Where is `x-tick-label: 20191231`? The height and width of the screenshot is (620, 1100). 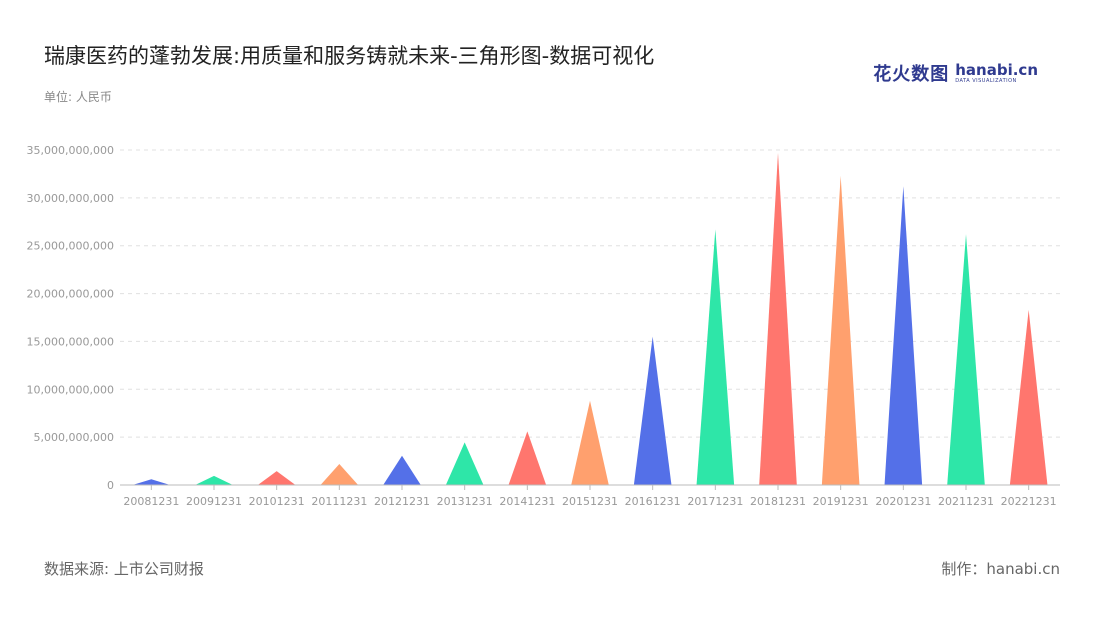
x-tick-label: 20191231 is located at coordinates (841, 501).